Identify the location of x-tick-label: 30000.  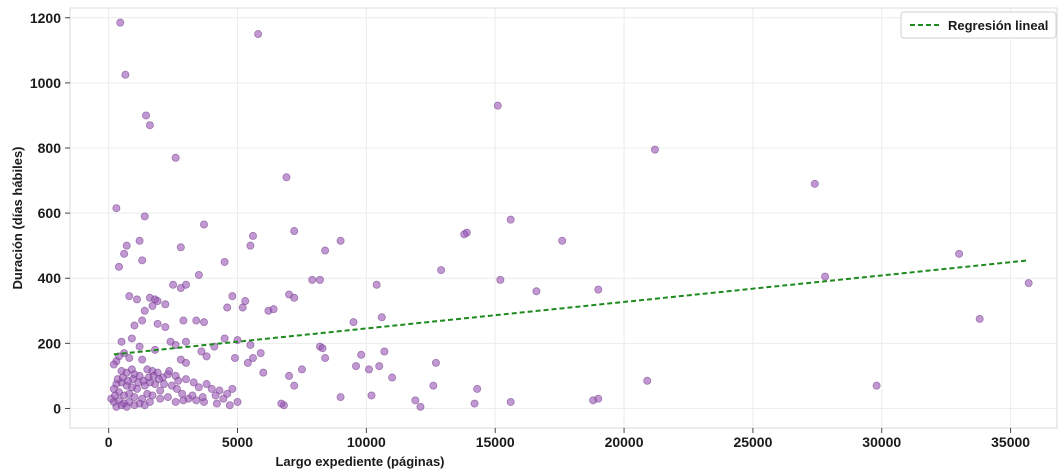
(881, 442).